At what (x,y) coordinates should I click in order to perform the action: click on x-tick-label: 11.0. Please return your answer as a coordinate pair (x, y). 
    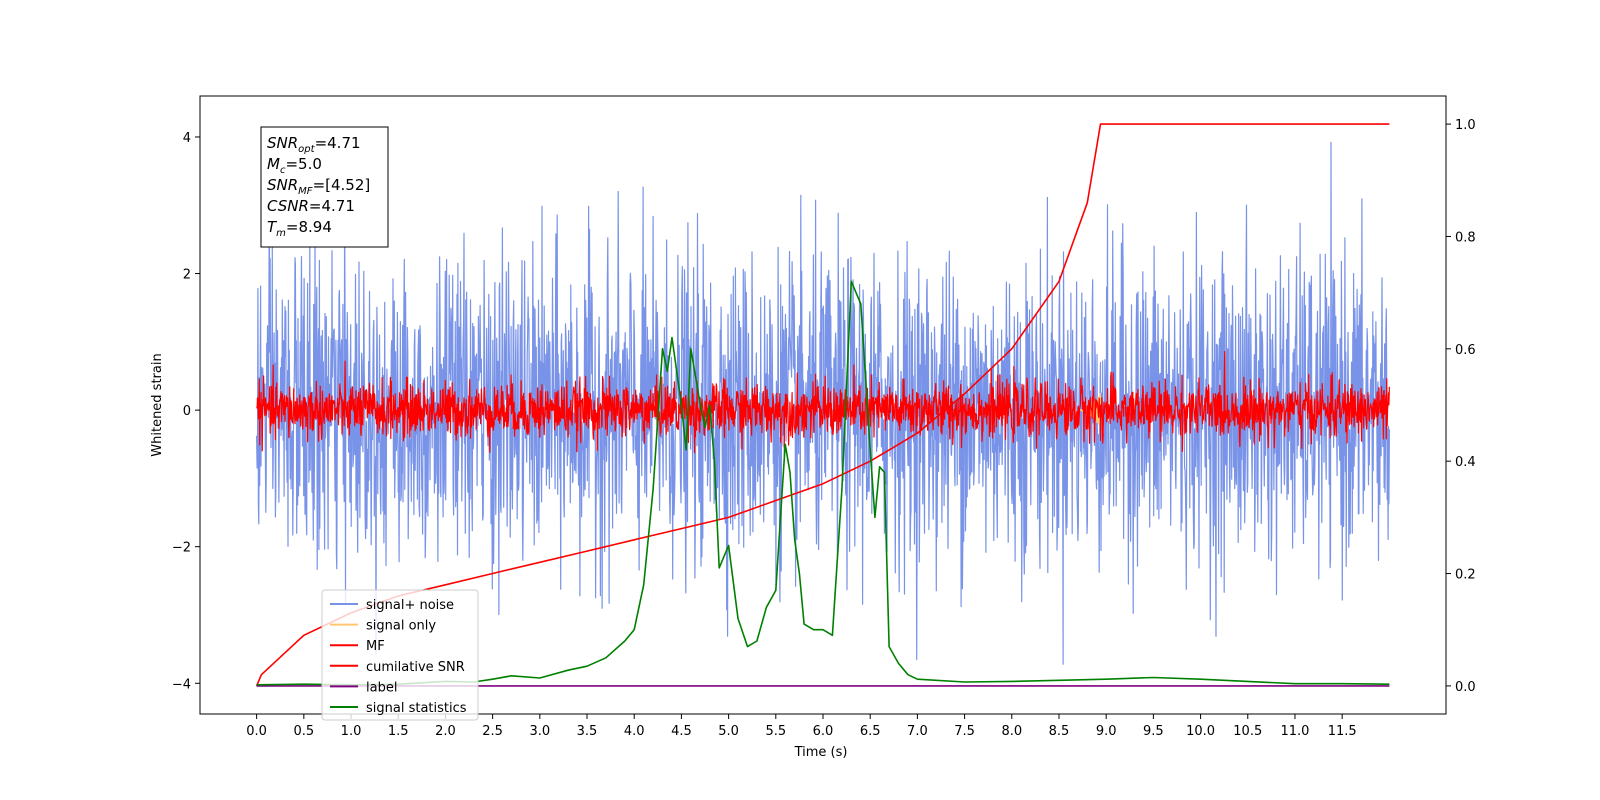
    Looking at the image, I should click on (1294, 731).